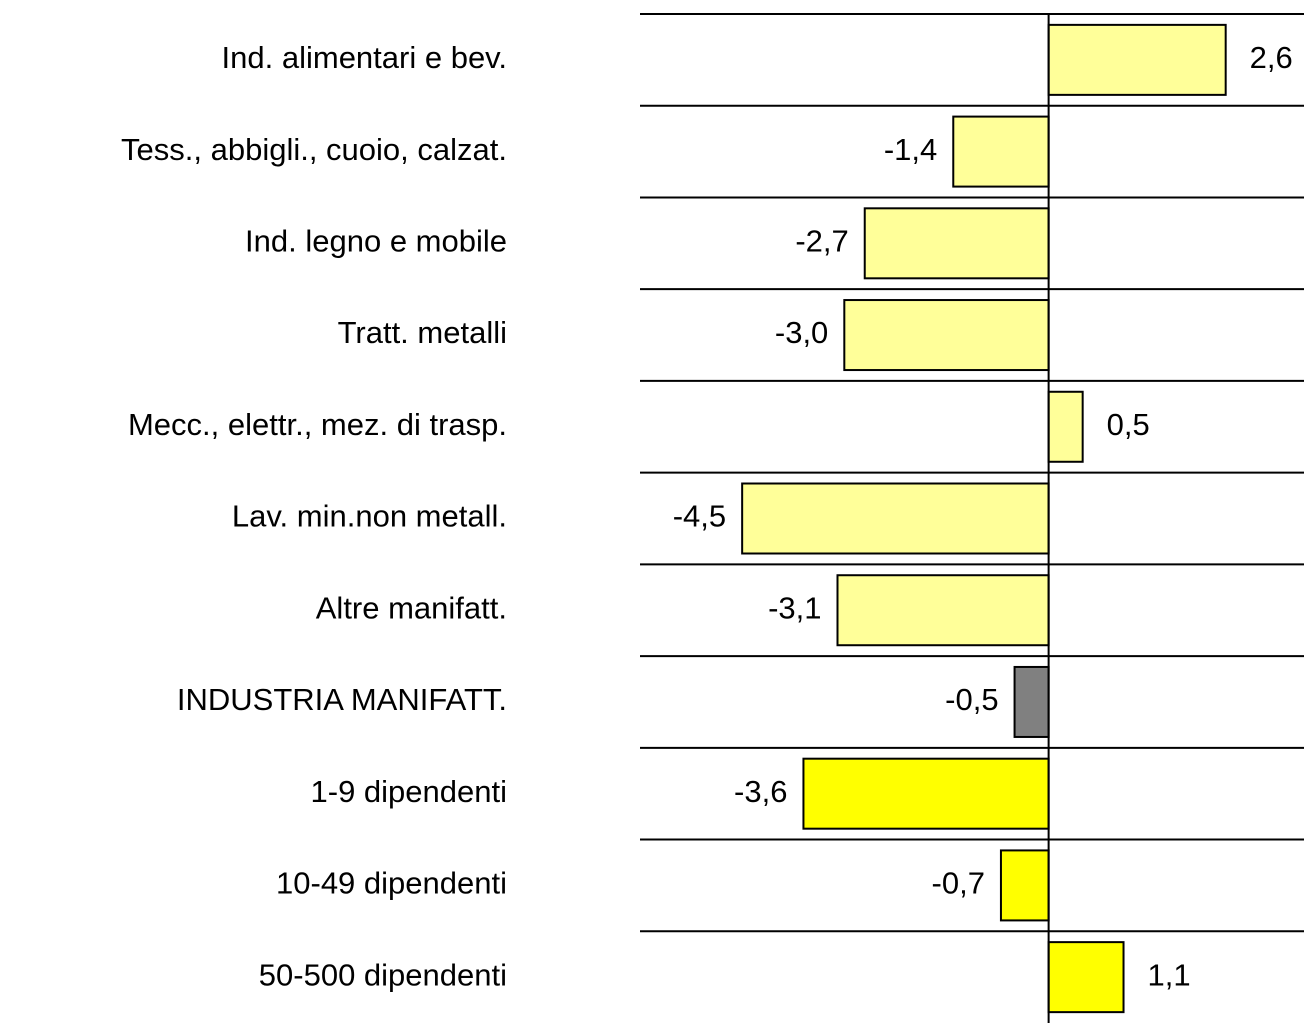 The height and width of the screenshot is (1023, 1304). I want to click on value-label: -3,6, so click(760, 791).